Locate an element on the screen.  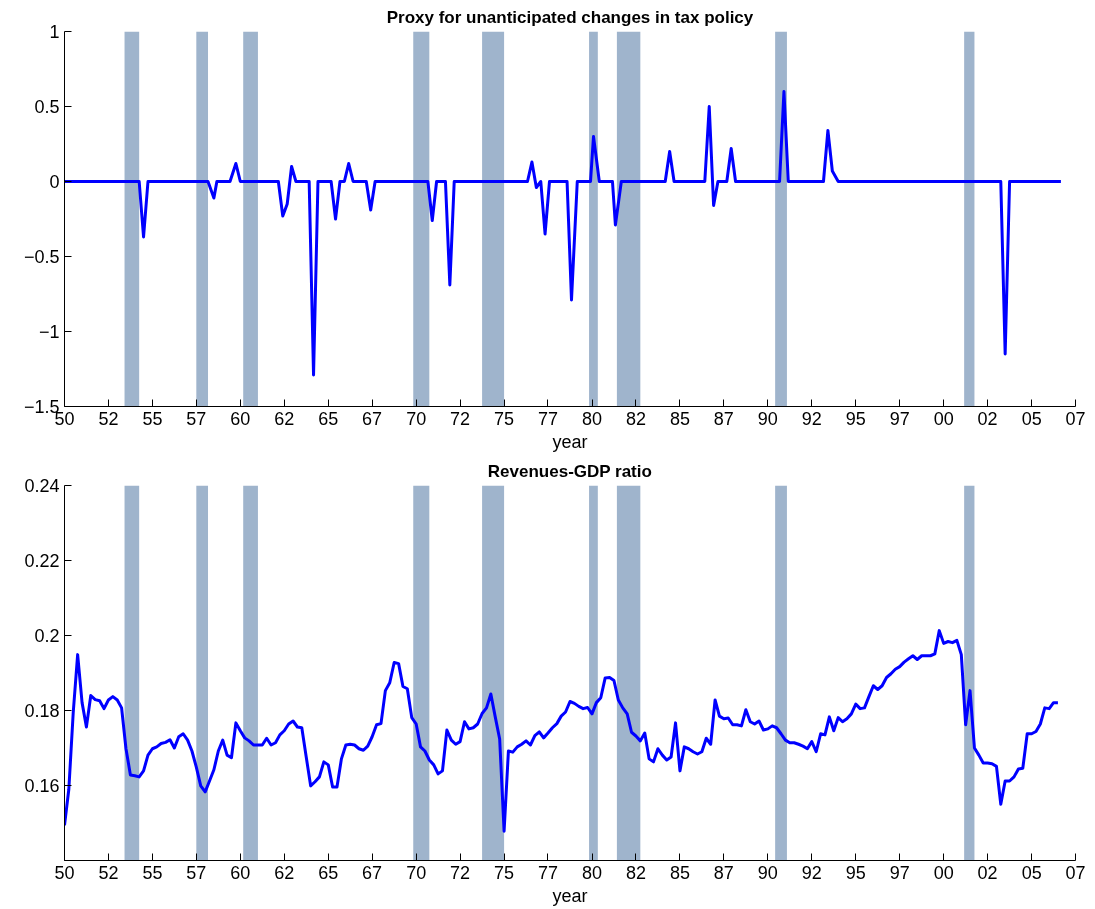
y-tick-label: 0.18 is located at coordinates (42, 711).